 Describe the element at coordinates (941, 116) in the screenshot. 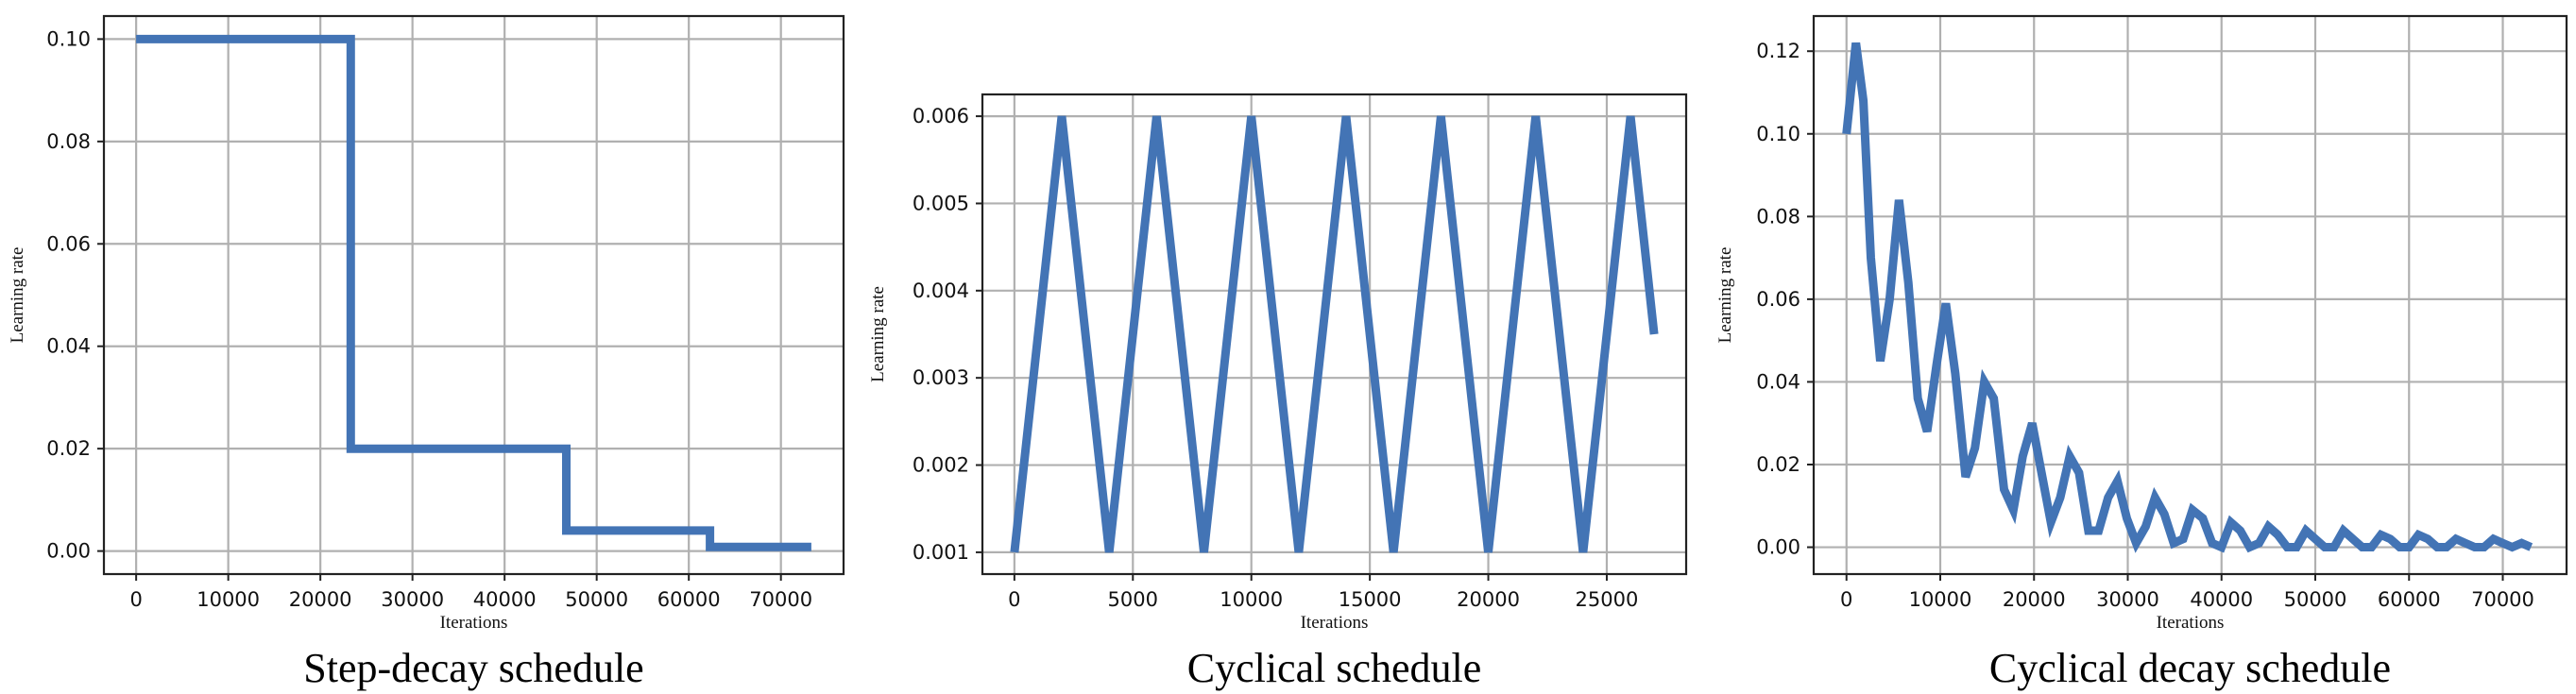

I see `y-tick-label: 0.006` at that location.